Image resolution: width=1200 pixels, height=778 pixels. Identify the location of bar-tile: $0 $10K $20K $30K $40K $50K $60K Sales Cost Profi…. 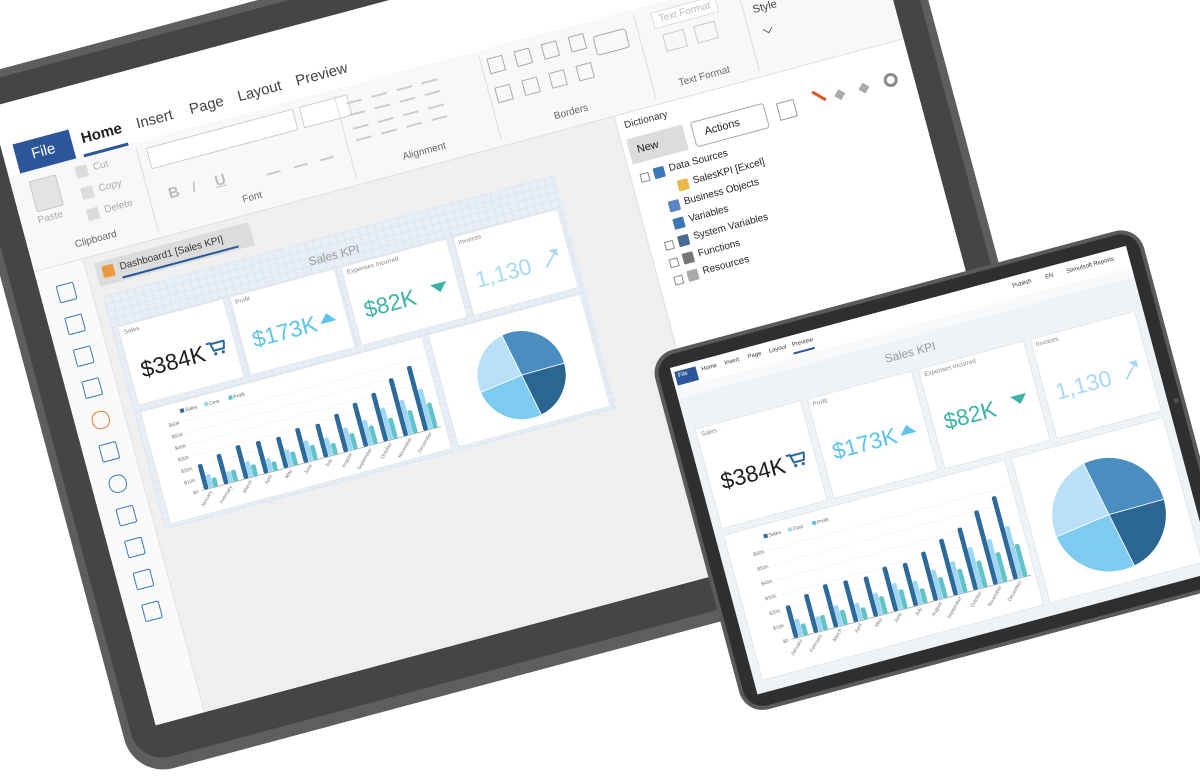
(296, 430).